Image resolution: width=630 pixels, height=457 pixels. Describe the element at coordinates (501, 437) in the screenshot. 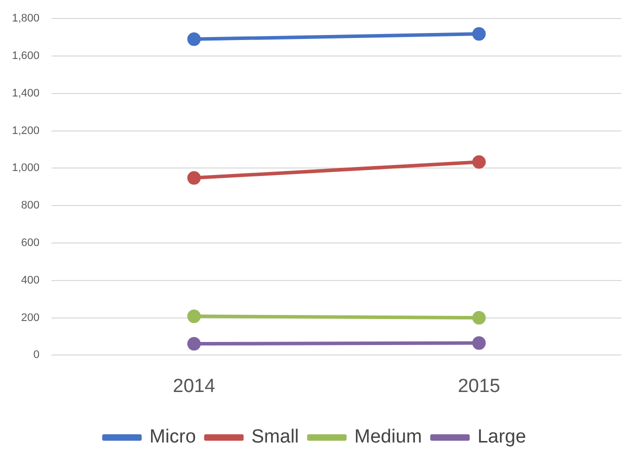

I see `legend-label: Large` at that location.